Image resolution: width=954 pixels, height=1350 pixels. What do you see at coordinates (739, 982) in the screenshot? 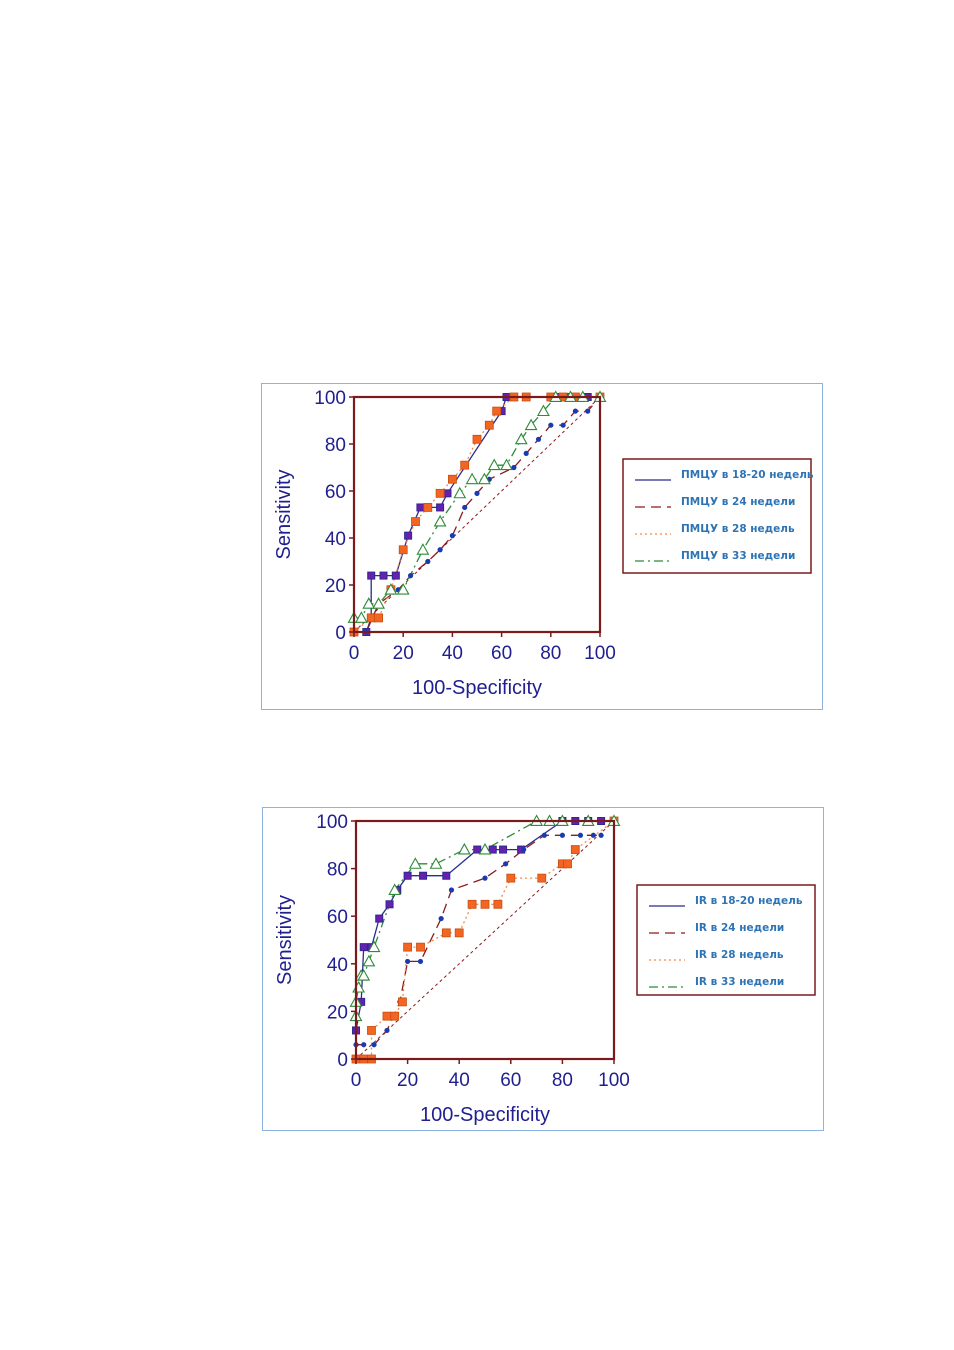
I see `legend-label-4: IR в 33 недели` at bounding box center [739, 982].